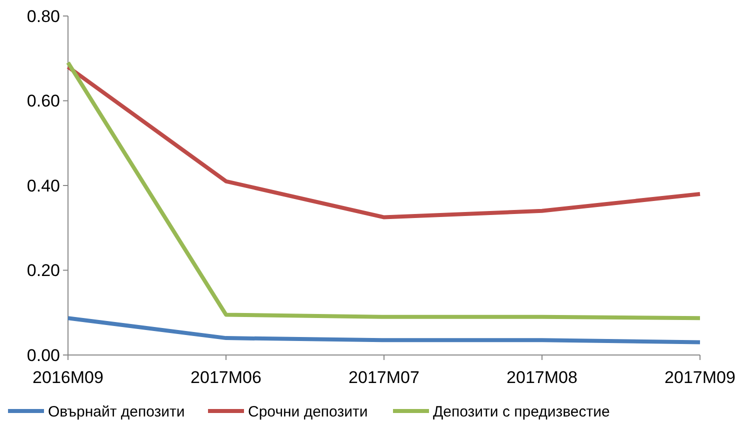 The height and width of the screenshot is (429, 748). What do you see at coordinates (116, 411) in the screenshot?
I see `legend-label: Овърнайт депозити` at bounding box center [116, 411].